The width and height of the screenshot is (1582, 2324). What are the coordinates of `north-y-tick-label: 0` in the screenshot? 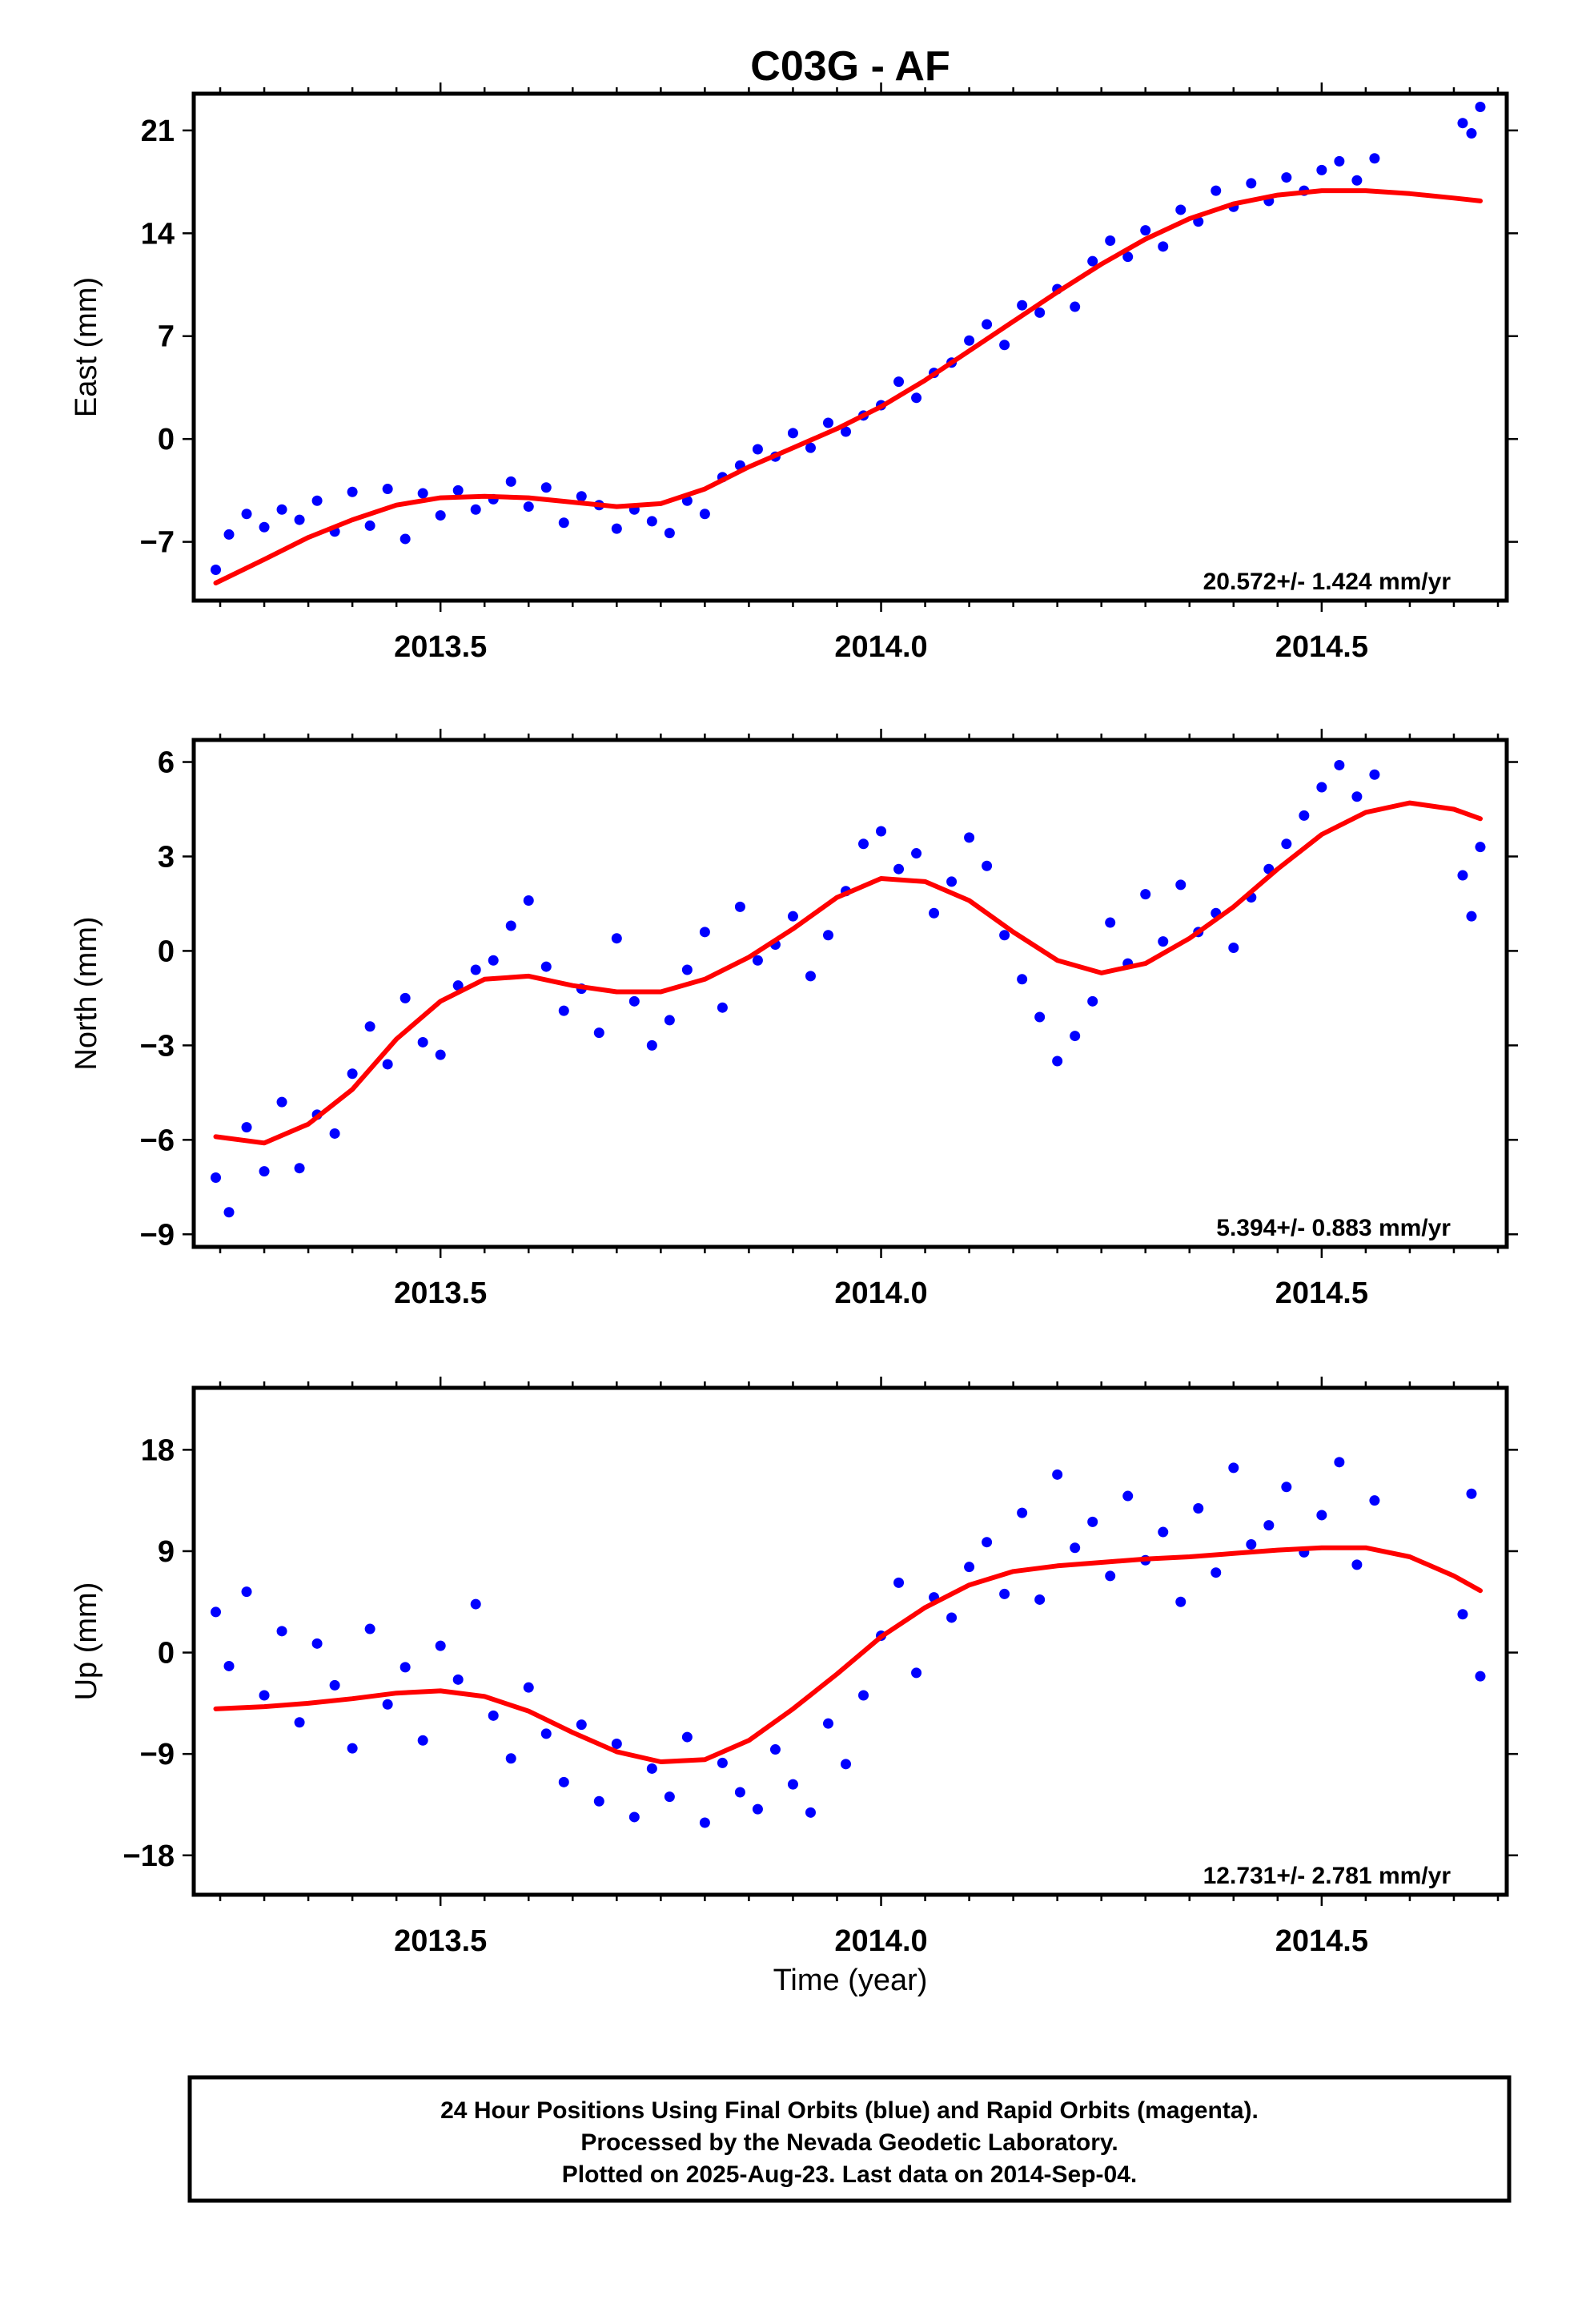 It's located at (166, 951).